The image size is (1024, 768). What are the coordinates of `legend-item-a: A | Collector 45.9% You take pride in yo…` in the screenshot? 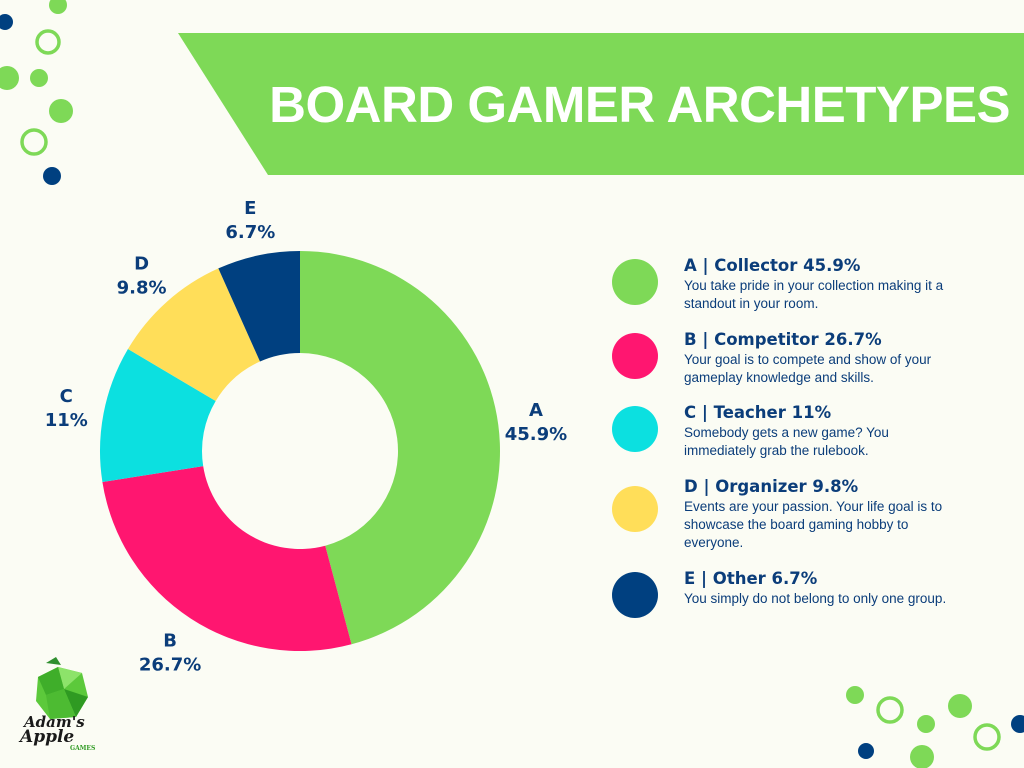 It's located at (812, 292).